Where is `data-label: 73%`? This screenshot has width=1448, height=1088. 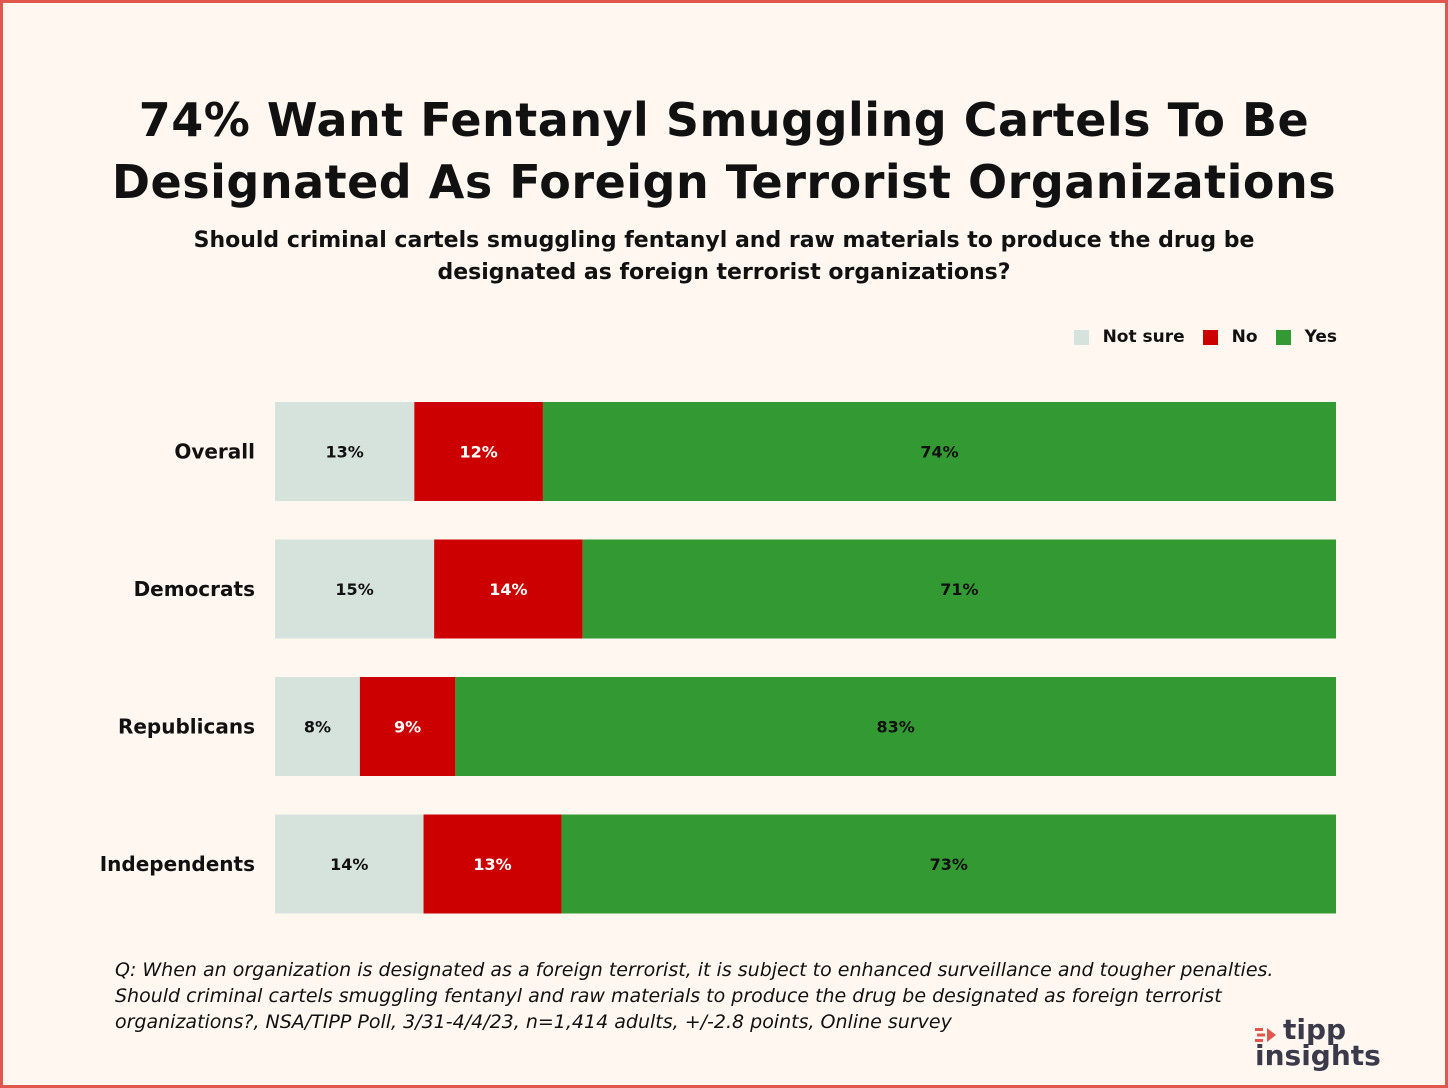 data-label: 73% is located at coordinates (949, 864).